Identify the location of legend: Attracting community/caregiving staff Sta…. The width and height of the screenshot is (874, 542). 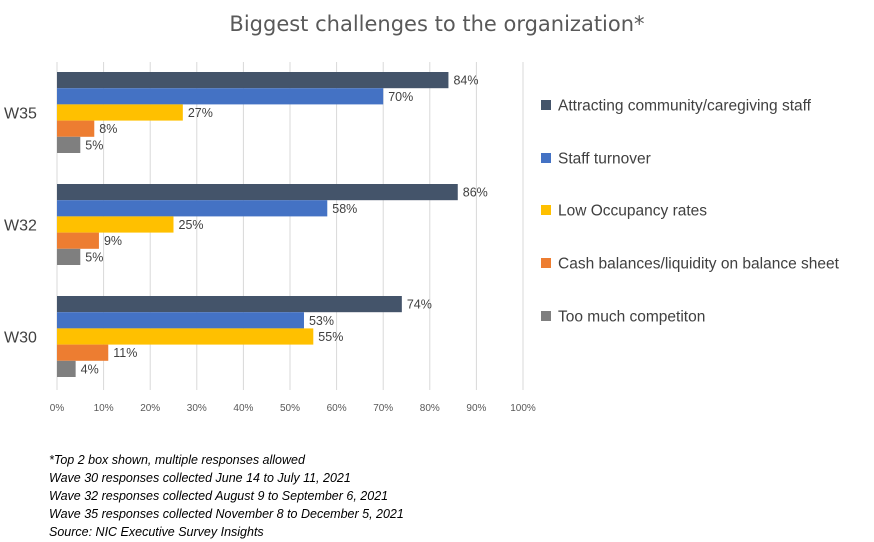
(690, 212).